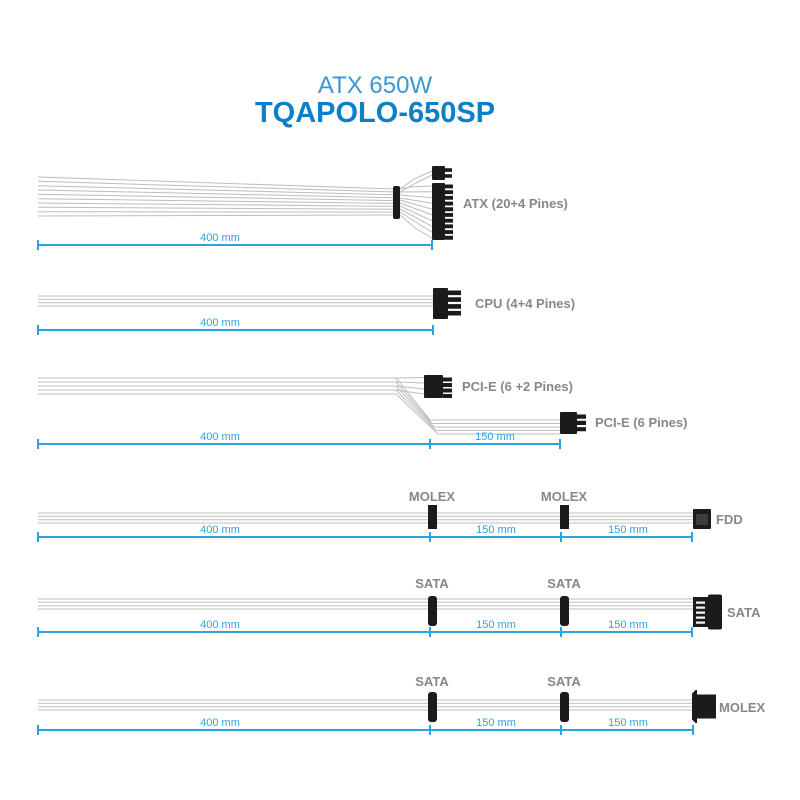 This screenshot has width=800, height=800. What do you see at coordinates (448, 173) in the screenshot?
I see `atx-4pin-connector-pins` at bounding box center [448, 173].